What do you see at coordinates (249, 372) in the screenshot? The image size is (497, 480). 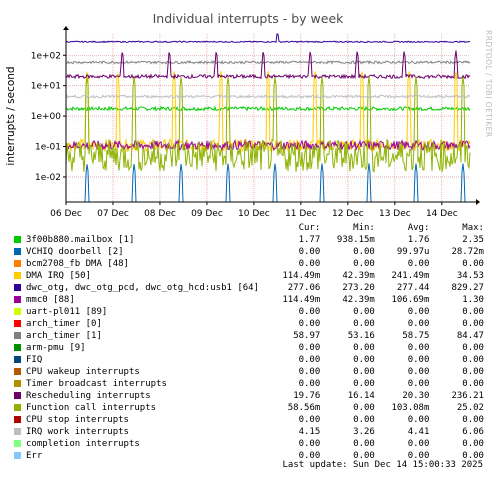 I see `legend-row: CPU wakeup interrupts 0.00 0.00 0.00 0.00` at bounding box center [249, 372].